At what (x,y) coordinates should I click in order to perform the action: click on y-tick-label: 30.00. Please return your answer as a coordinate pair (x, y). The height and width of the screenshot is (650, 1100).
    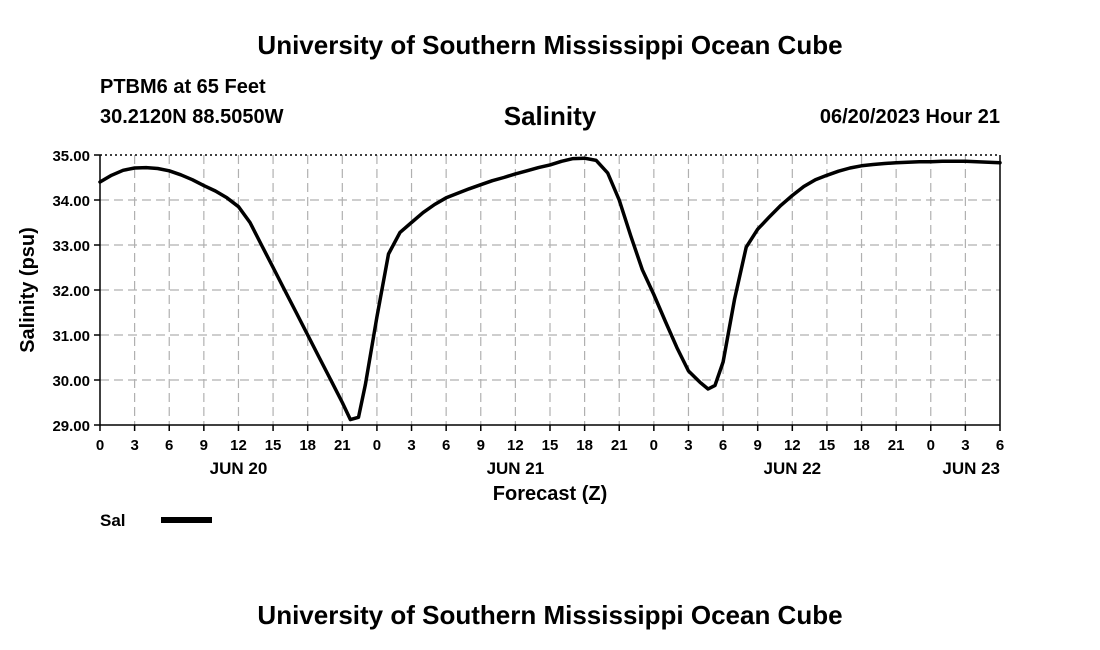
    Looking at the image, I should click on (71, 381).